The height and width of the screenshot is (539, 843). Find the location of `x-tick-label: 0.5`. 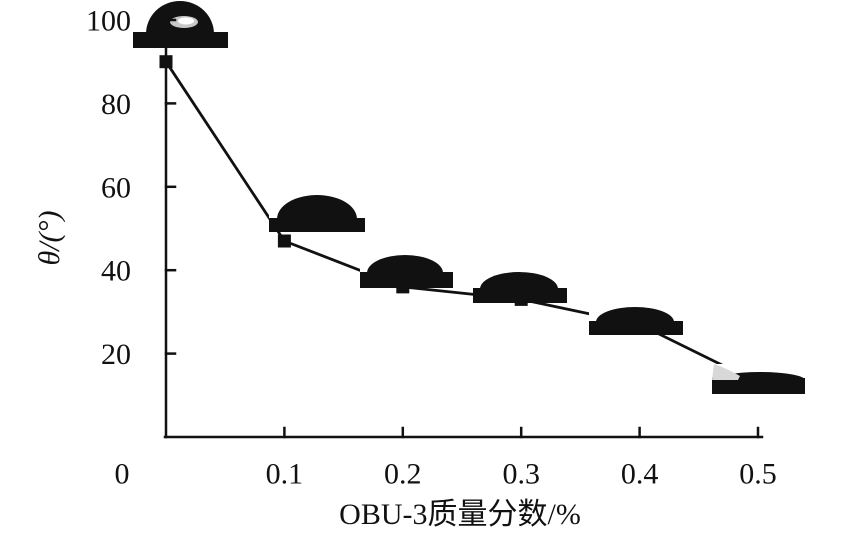

x-tick-label: 0.5 is located at coordinates (758, 474).